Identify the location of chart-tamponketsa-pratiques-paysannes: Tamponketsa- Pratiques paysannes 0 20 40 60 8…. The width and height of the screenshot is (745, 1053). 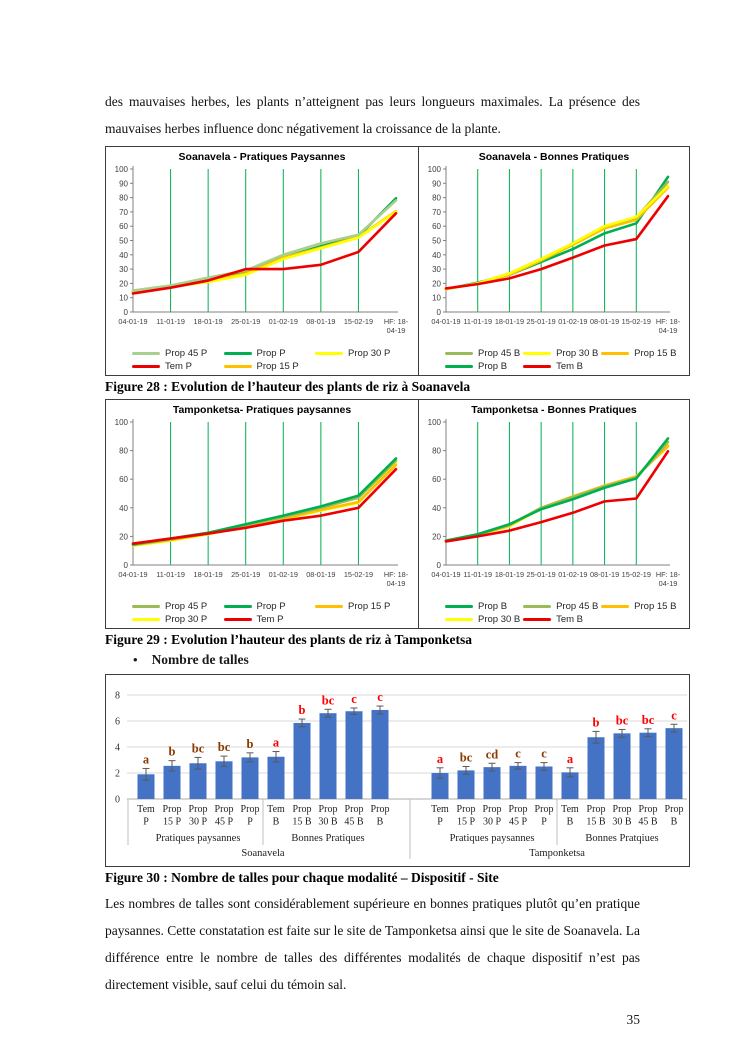
(262, 514).